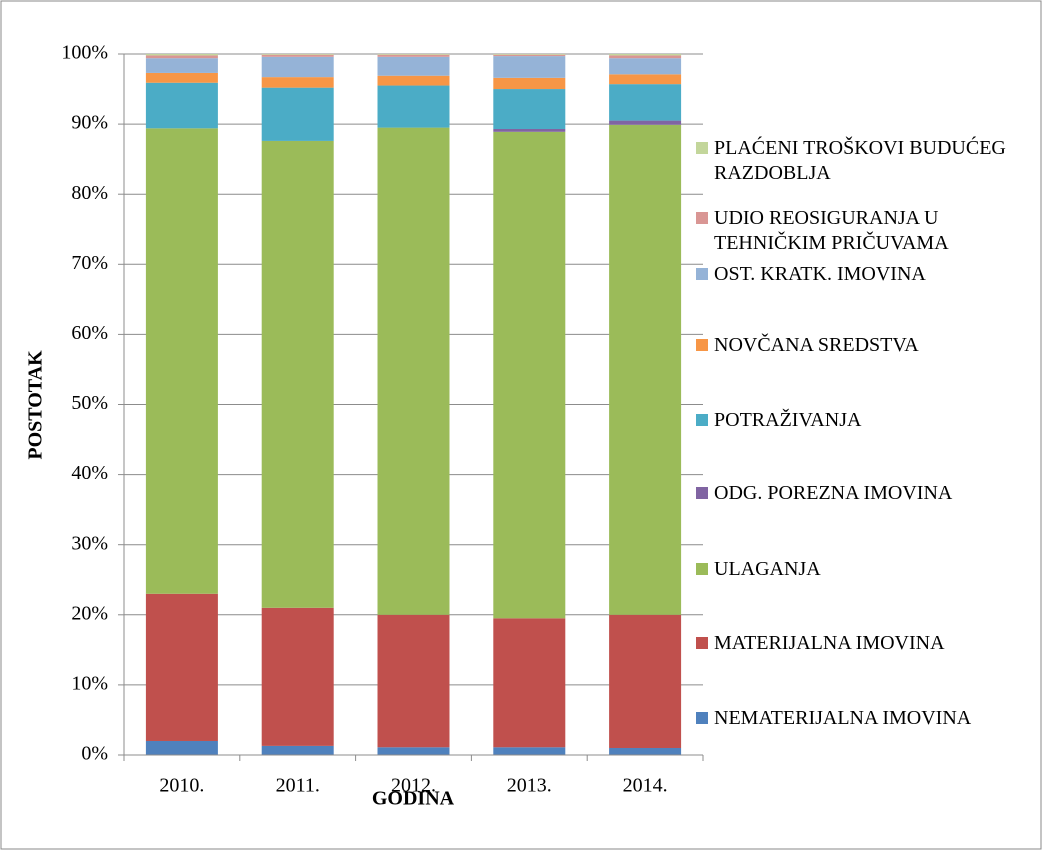  Describe the element at coordinates (413, 786) in the screenshot. I see `x-tick-label: 2012.` at that location.